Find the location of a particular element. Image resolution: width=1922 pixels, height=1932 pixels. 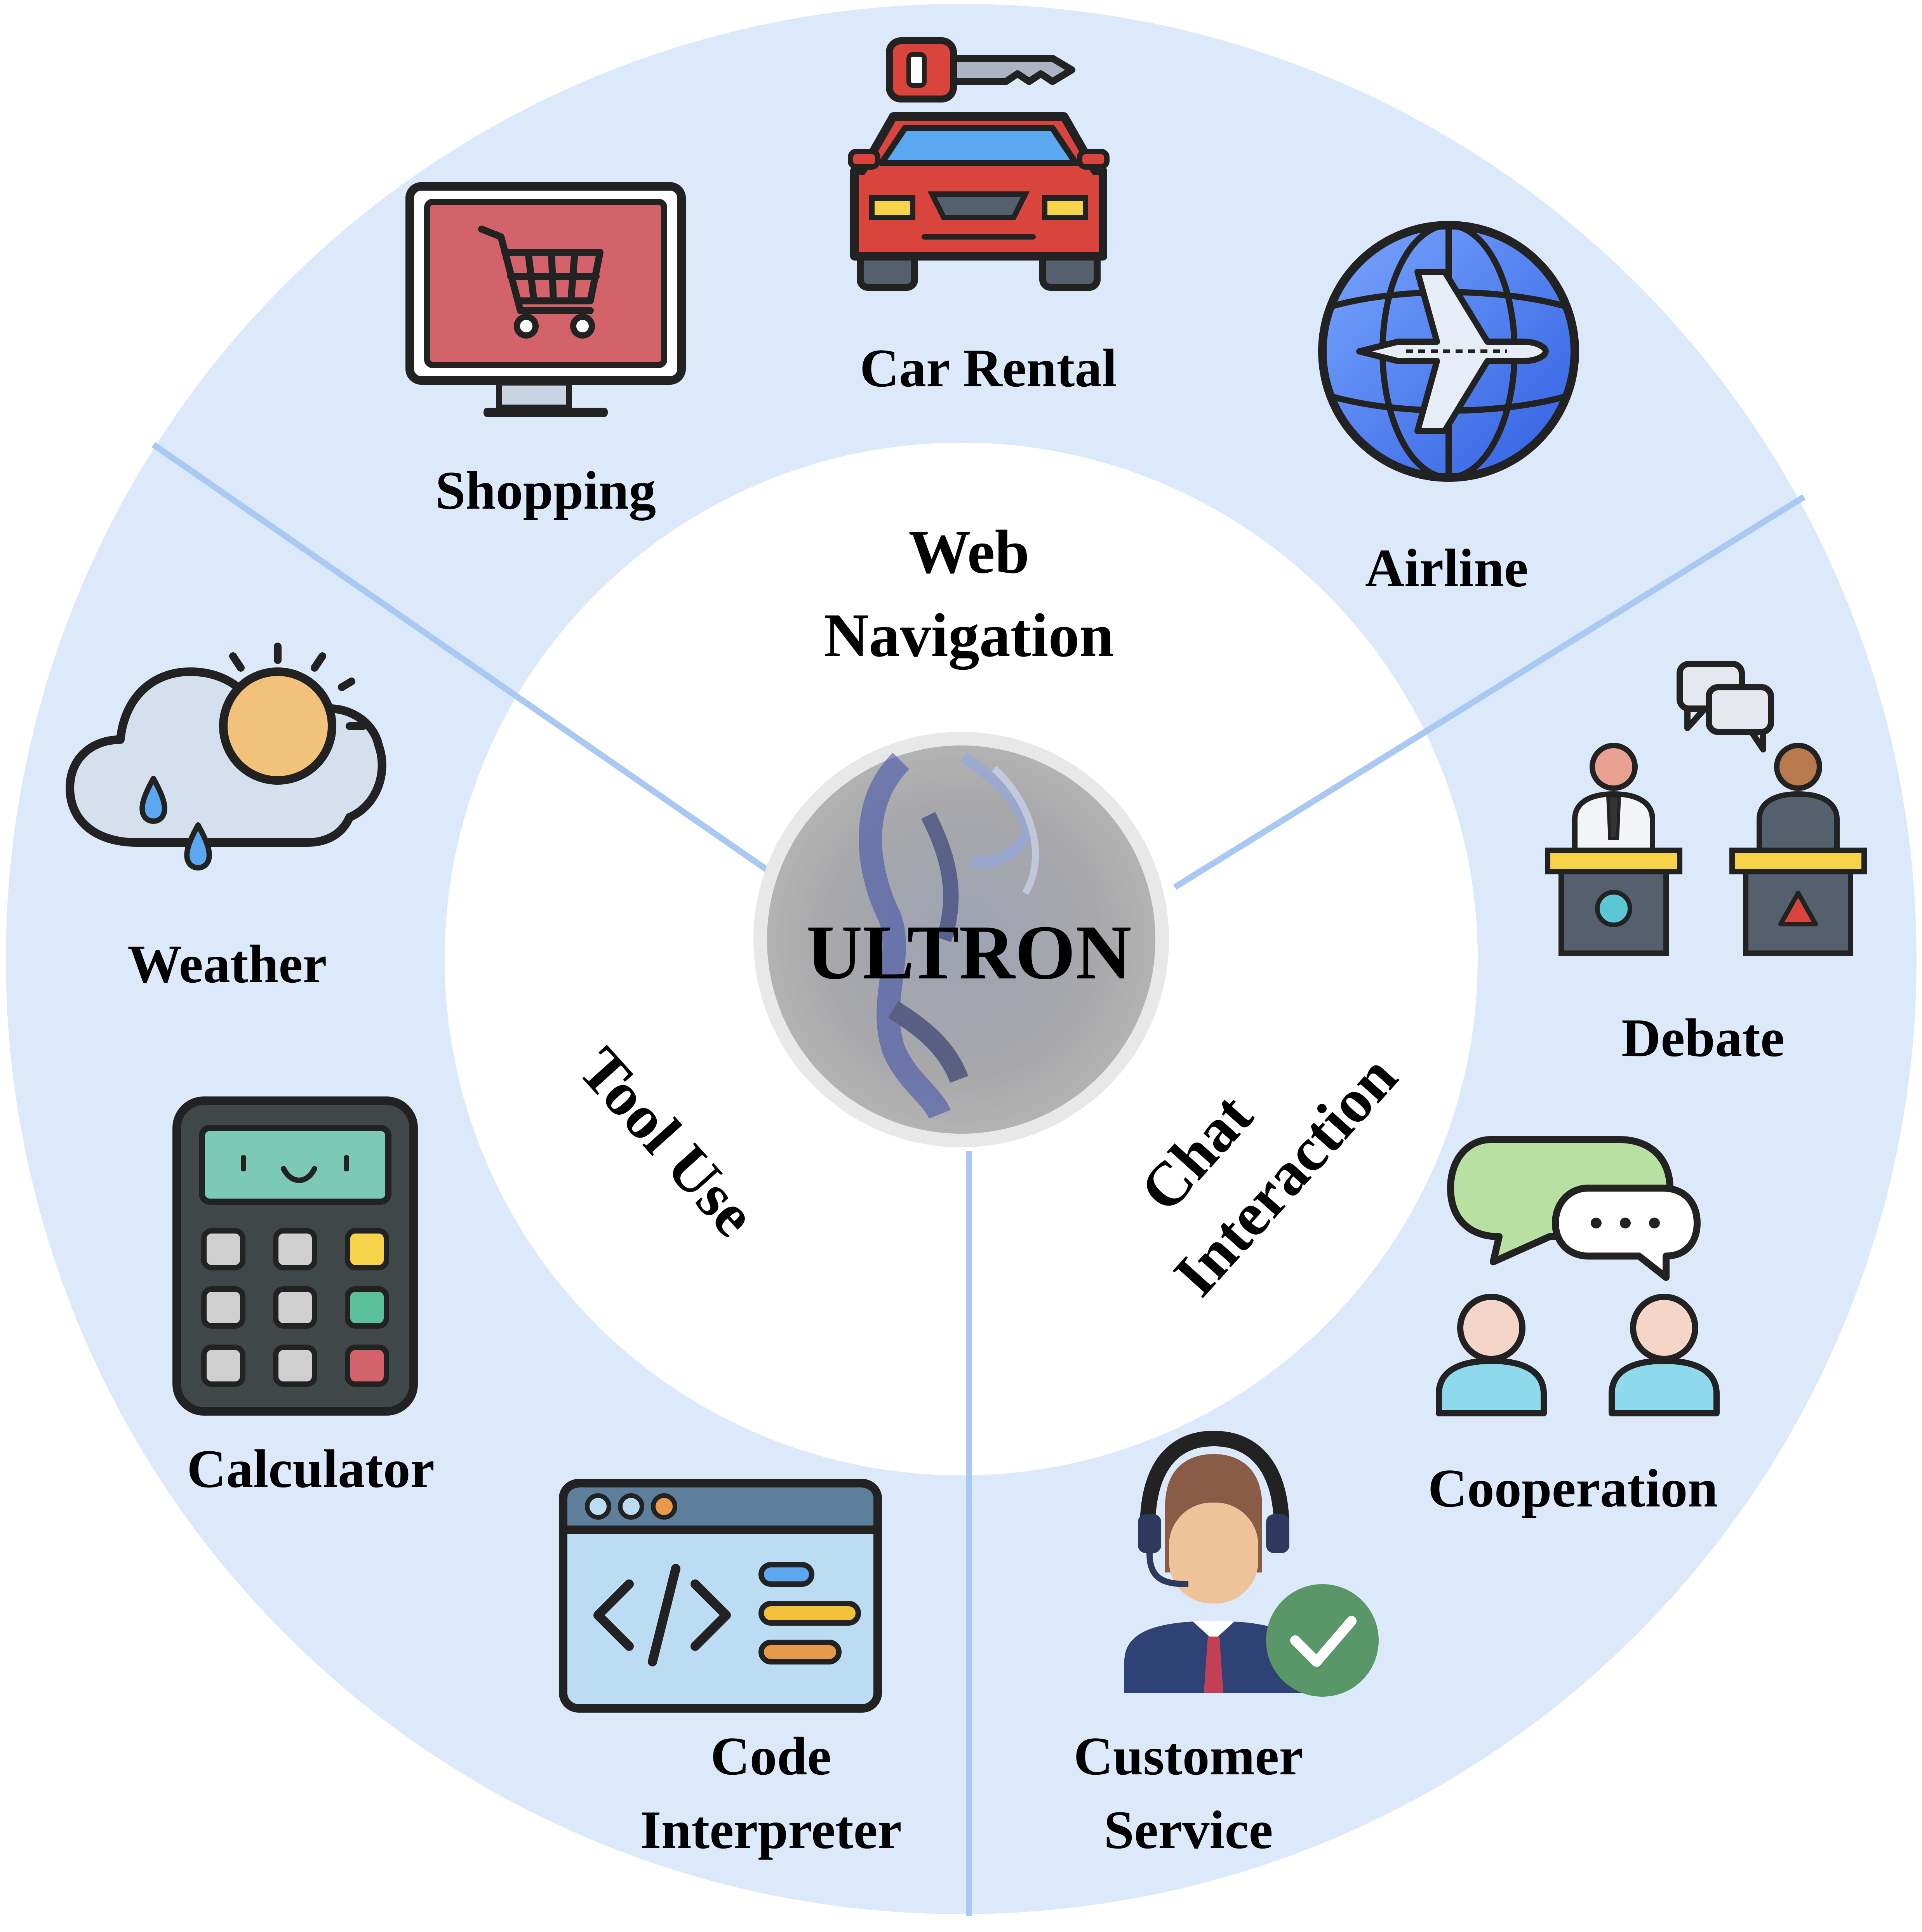

shopping-monitor-icon is located at coordinates (545, 299).